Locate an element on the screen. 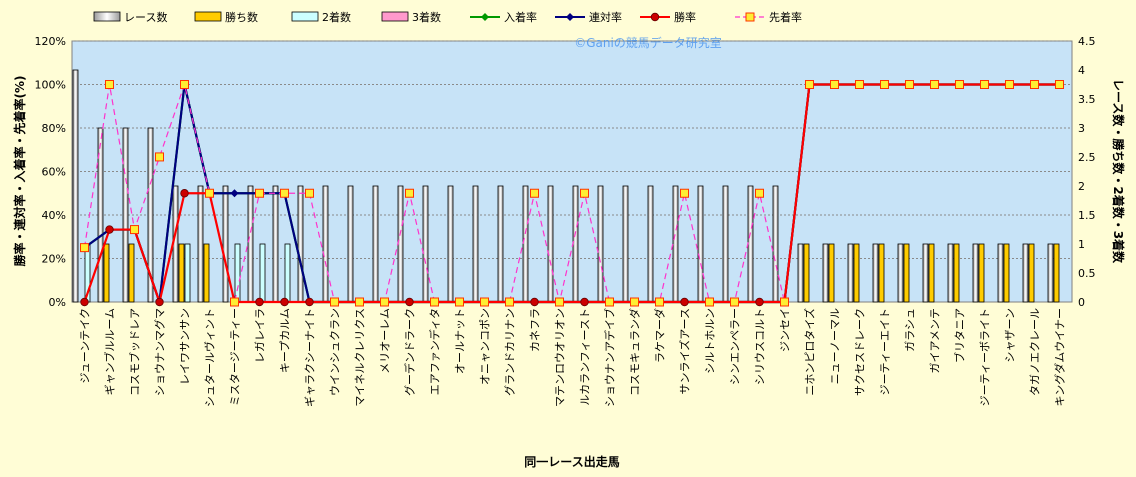 Image resolution: width=1136 pixels, height=477 pixels. y-right-tick-label: 0 is located at coordinates (1081, 302).